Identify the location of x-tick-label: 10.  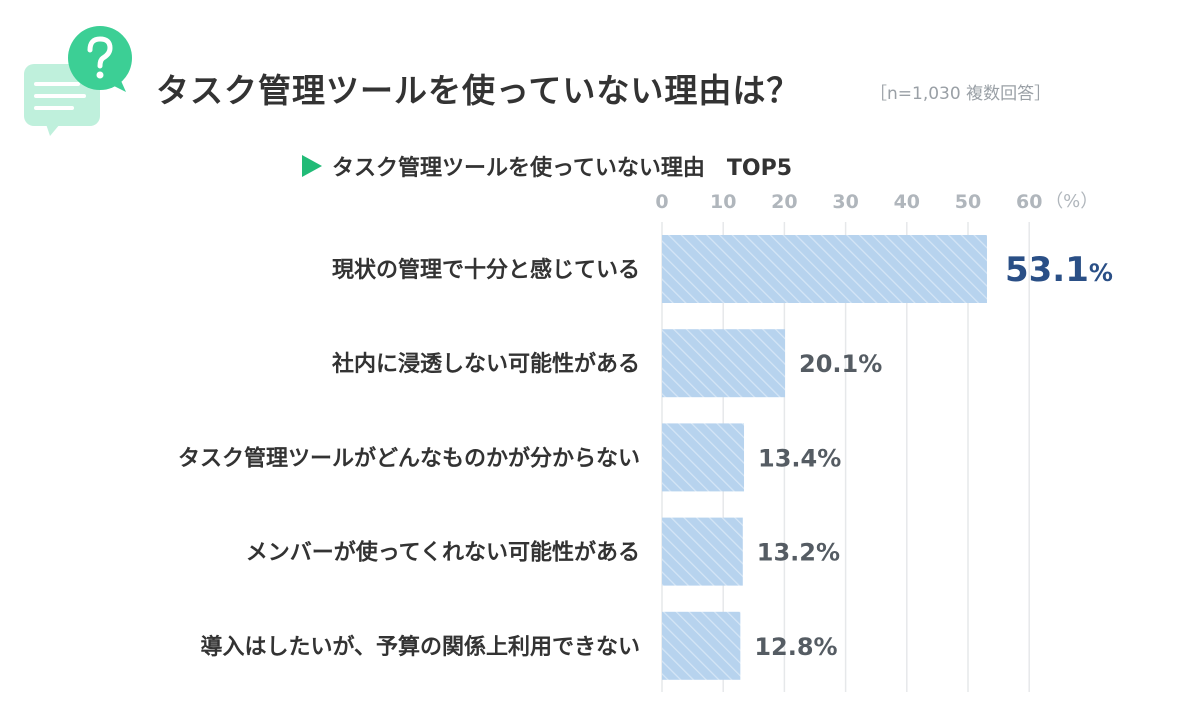
(723, 202).